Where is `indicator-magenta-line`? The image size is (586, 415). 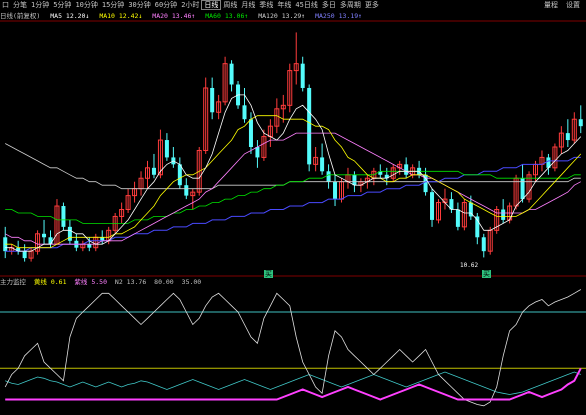
indicator-magenta-line is located at coordinates (293, 384).